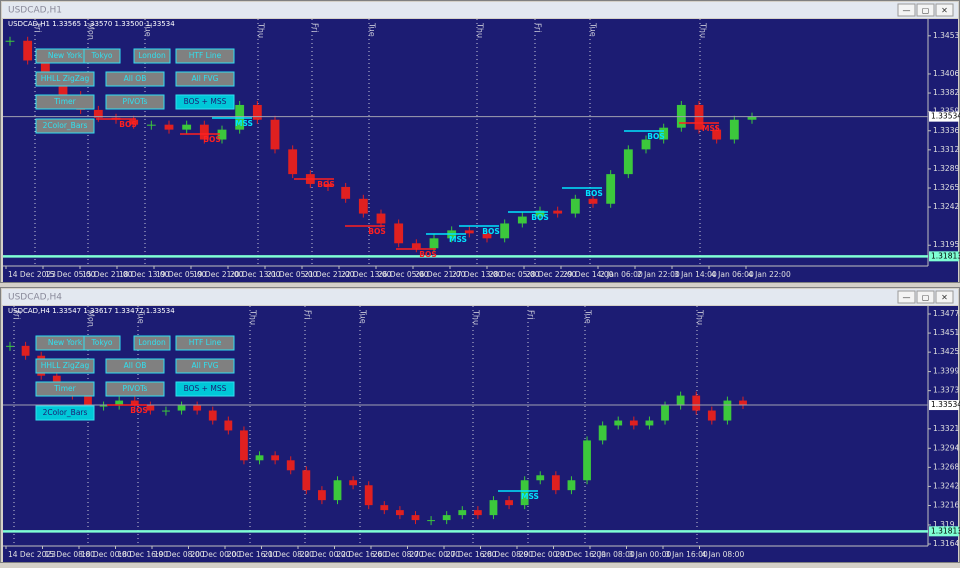 This screenshot has width=960, height=568. I want to click on y-tick-label: 1.34775, so click(946, 313).